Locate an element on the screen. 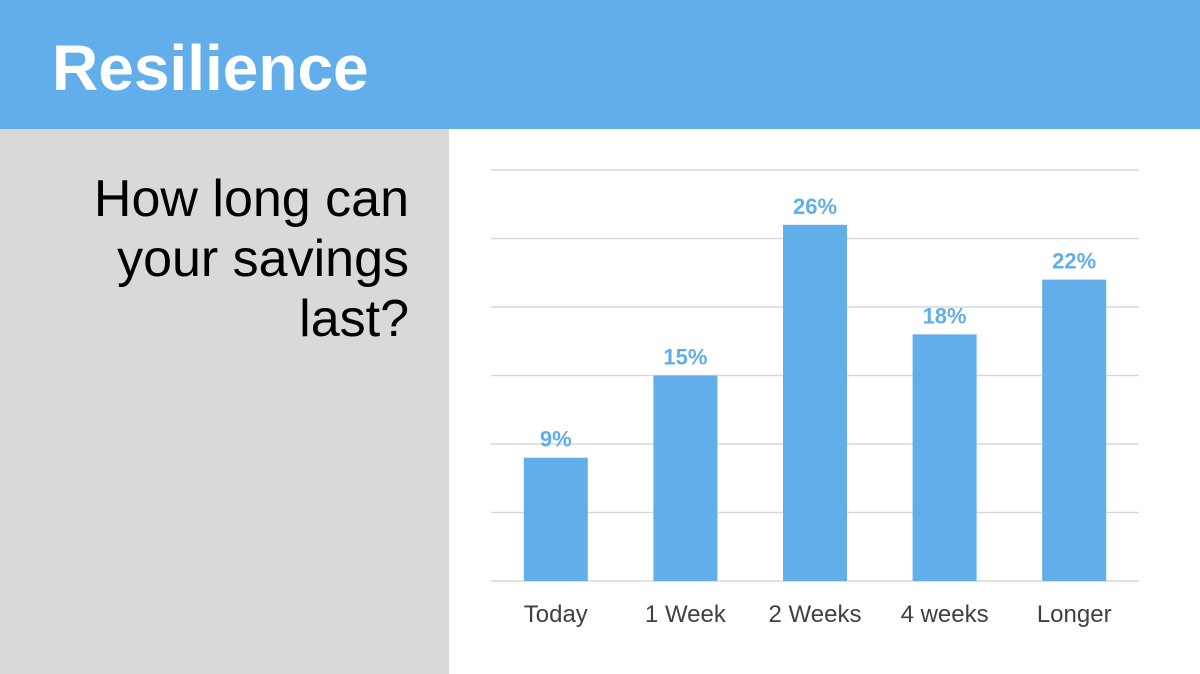 The image size is (1200, 674). bar-value-label: 9% is located at coordinates (556, 439).